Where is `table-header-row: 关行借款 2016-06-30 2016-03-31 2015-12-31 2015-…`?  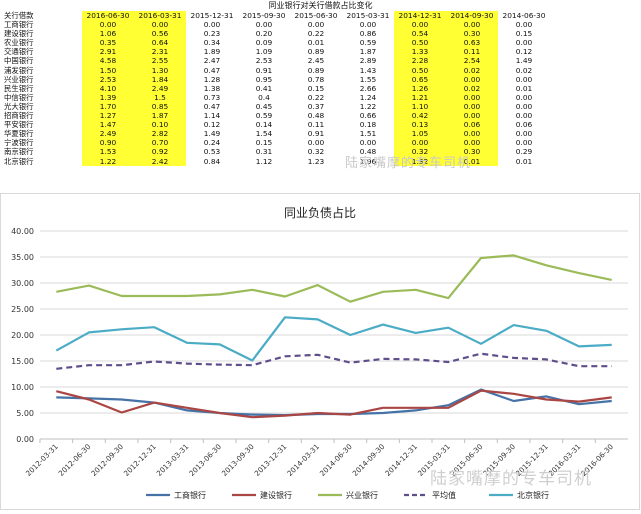
table-header-row: 关行借款 2016-06-30 2016-03-31 2015-12-31 2015-… is located at coordinates (276, 16).